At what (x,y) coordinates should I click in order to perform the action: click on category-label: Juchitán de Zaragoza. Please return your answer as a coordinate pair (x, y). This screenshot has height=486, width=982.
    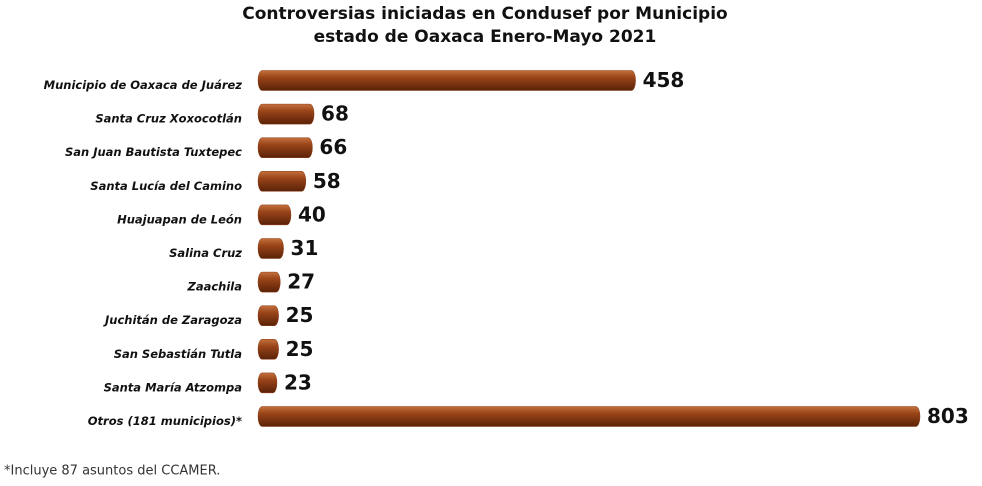
    Looking at the image, I should click on (172, 320).